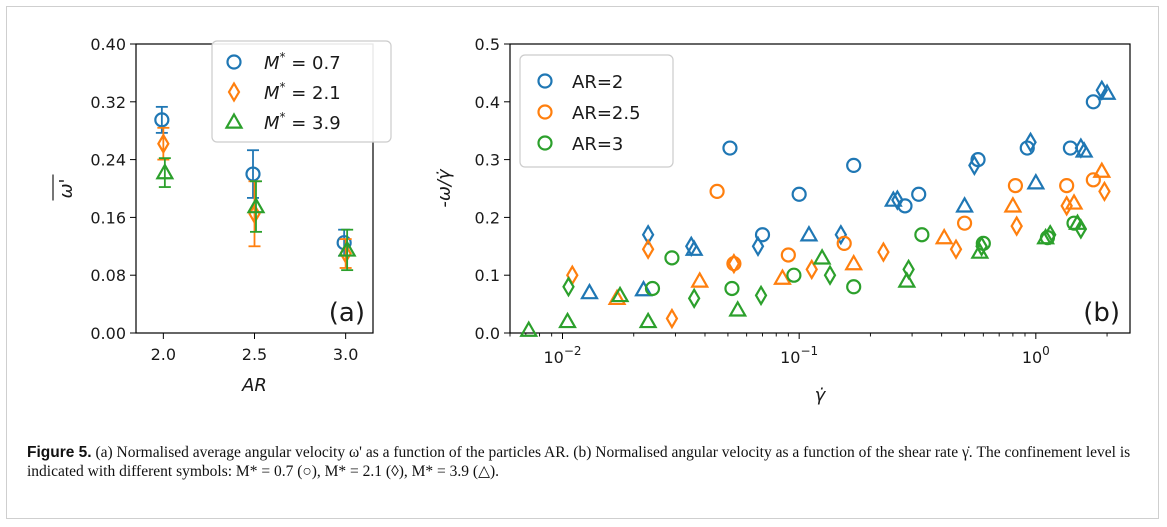 This screenshot has height=527, width=1167. I want to click on y-tick-label-a: 0.16, so click(108, 217).